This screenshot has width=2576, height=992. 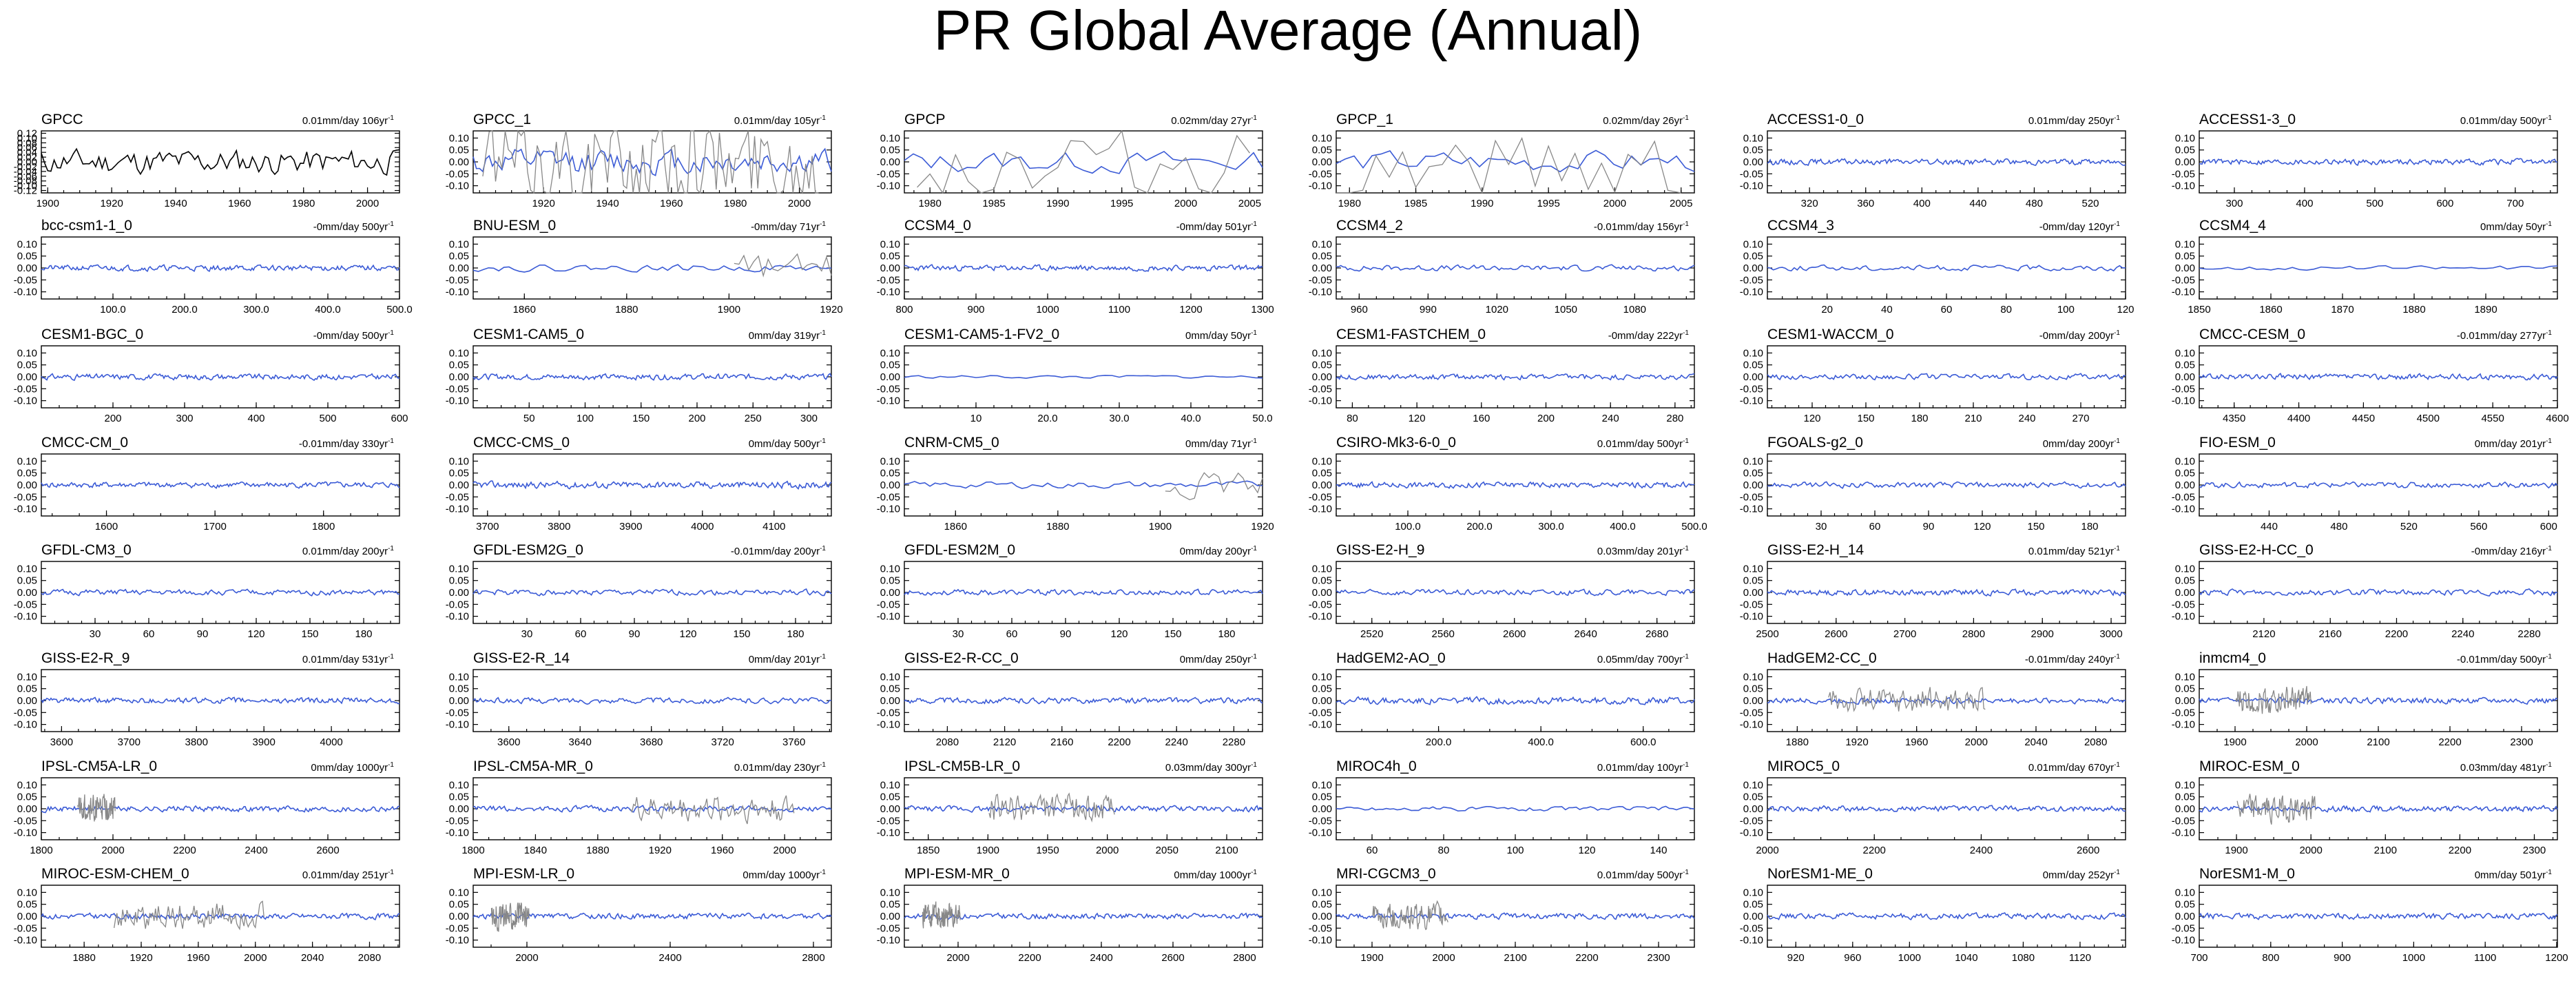 I want to click on x-tick-label: 2200, so click(x=2449, y=742).